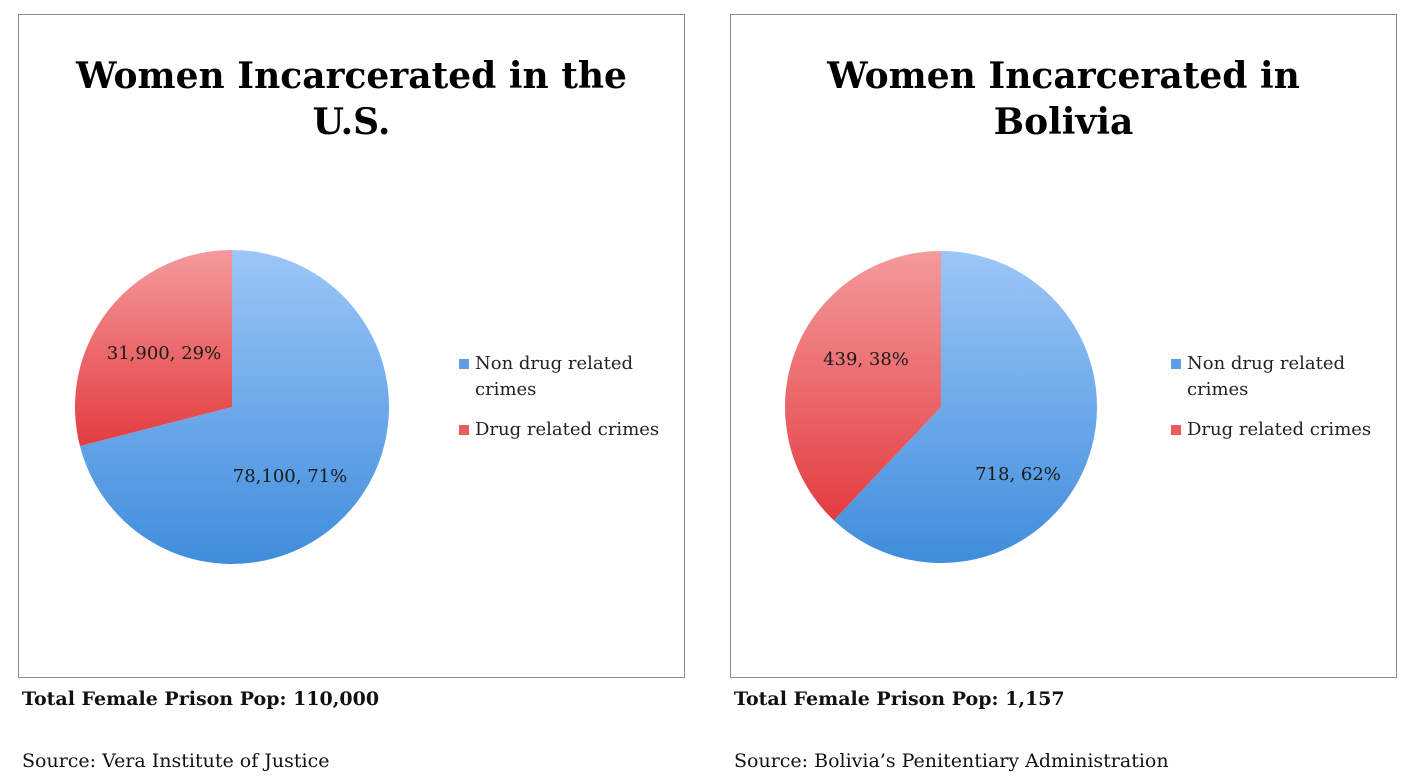 This screenshot has height=782, width=1417. I want to click on total-population-label: Total Female Prison Pop: 1,157, so click(899, 699).